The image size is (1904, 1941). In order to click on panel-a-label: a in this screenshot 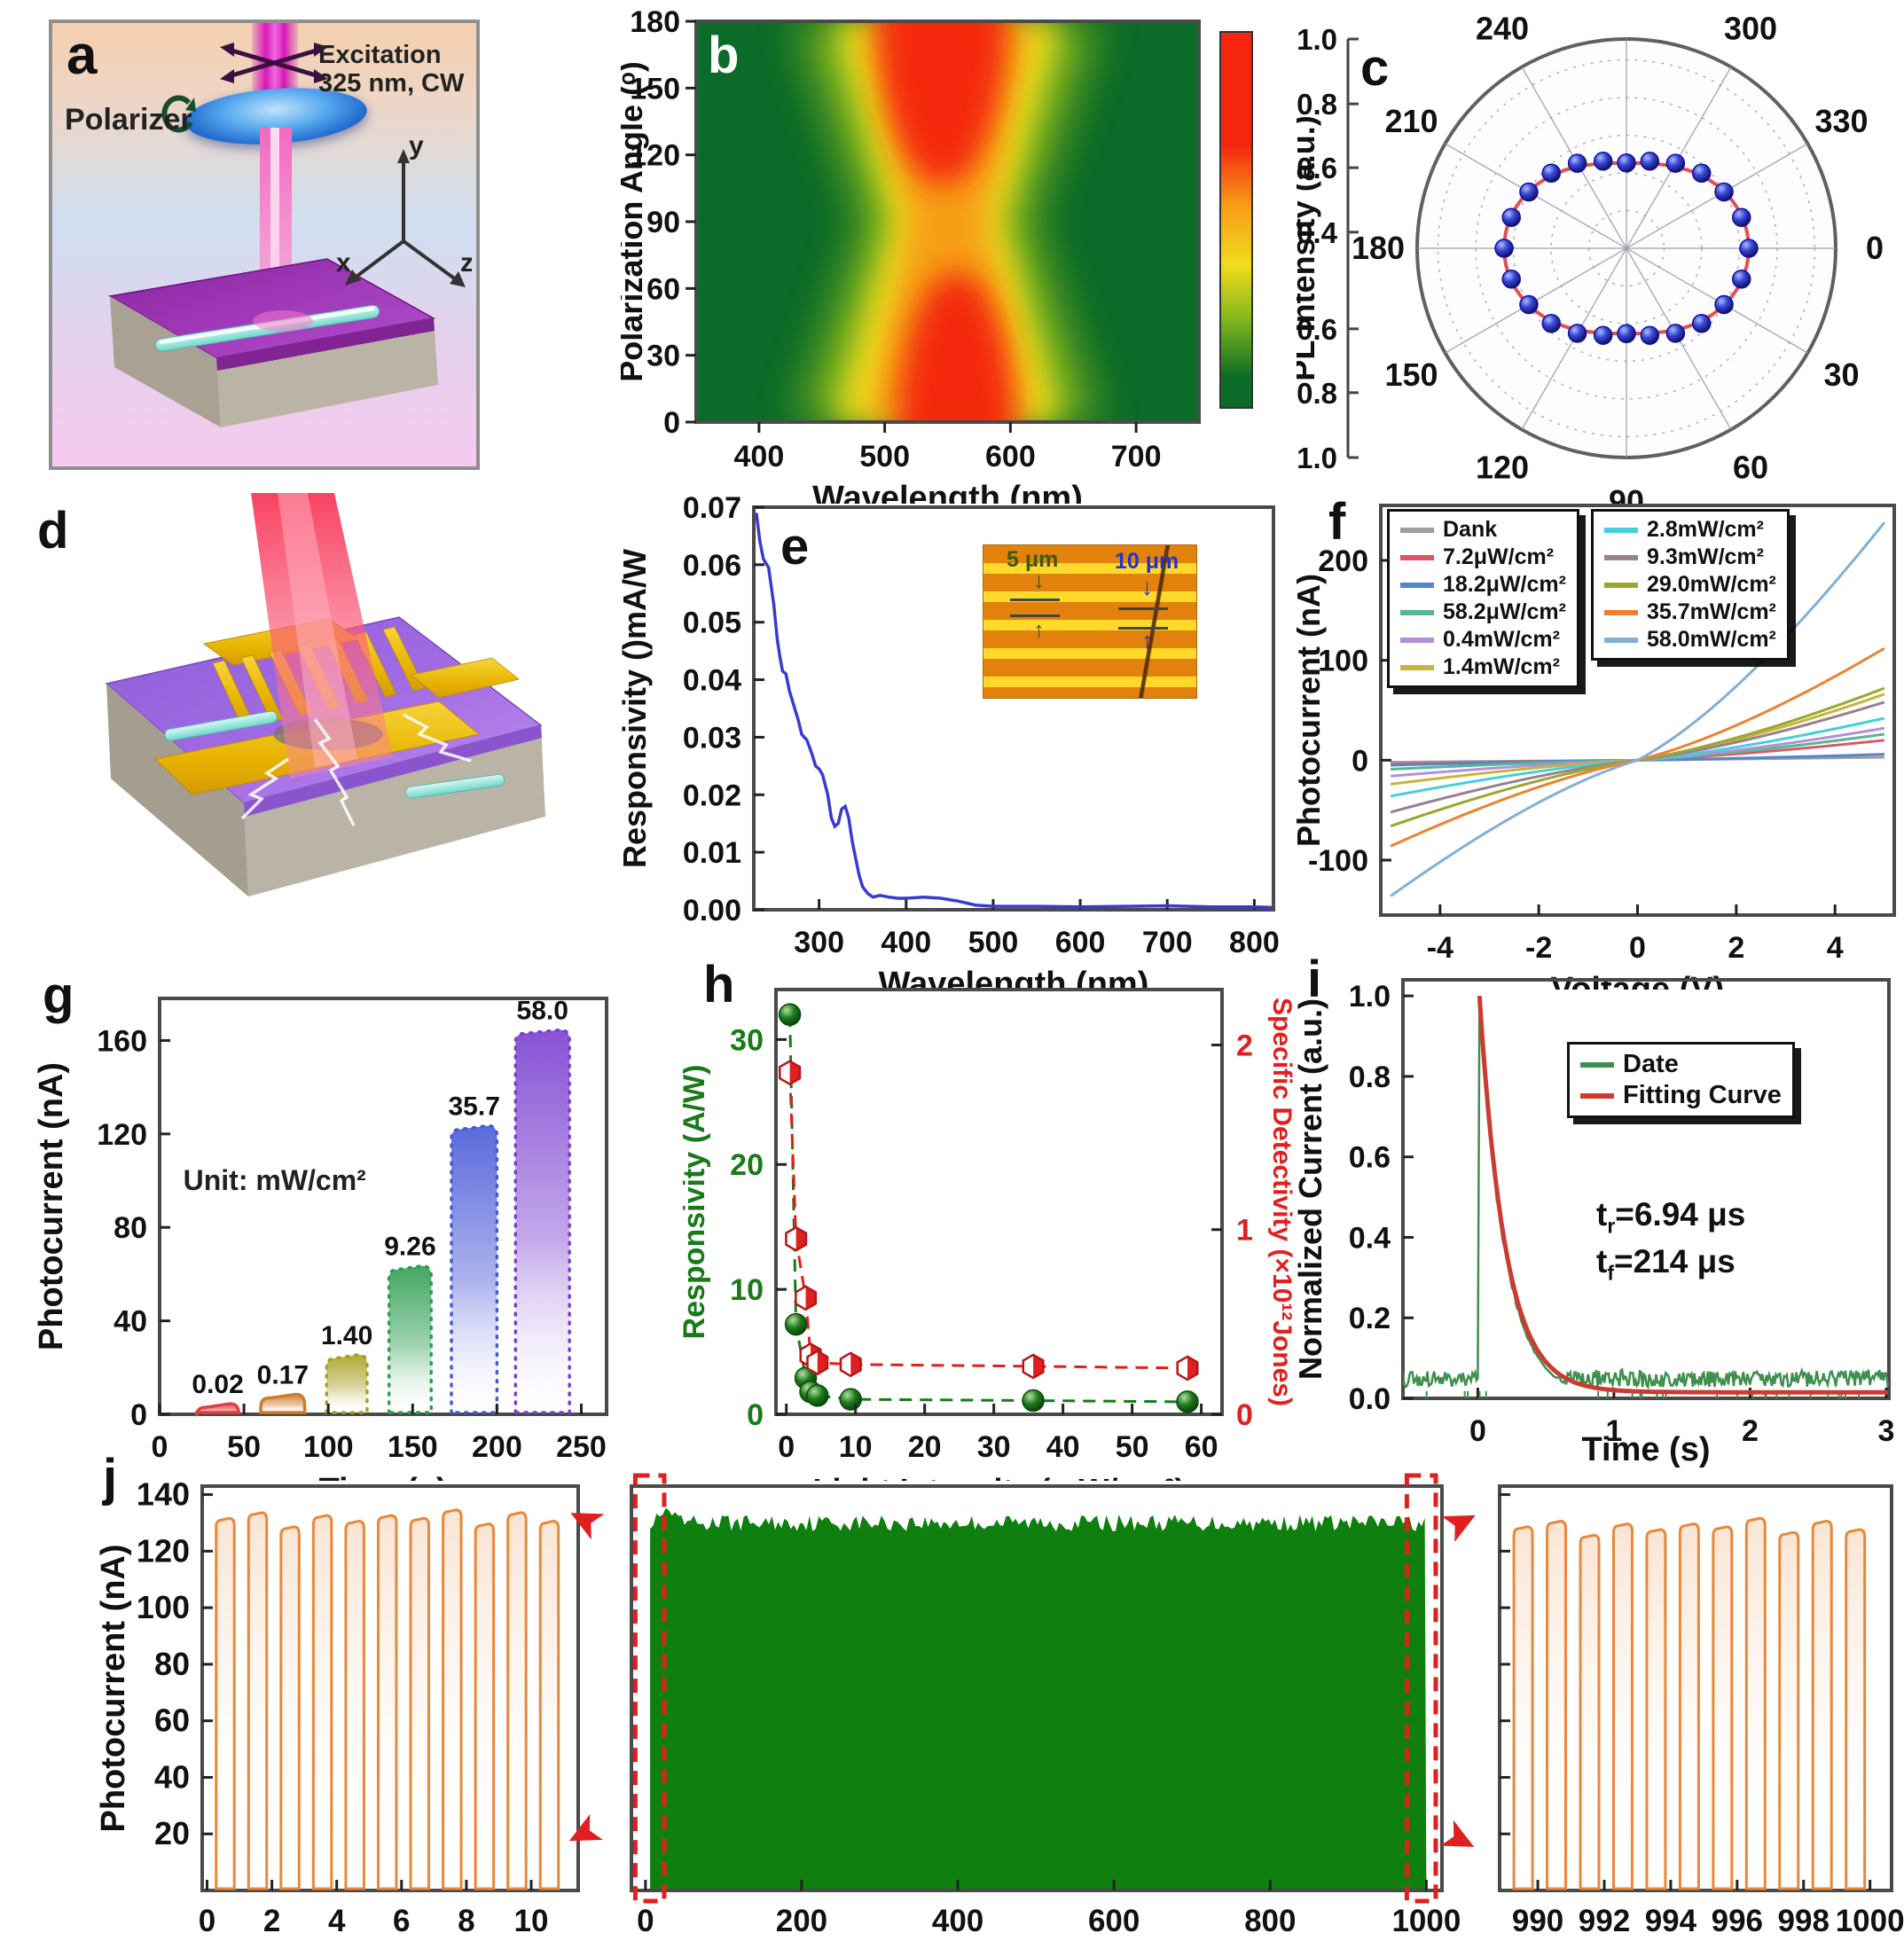, I will do `click(82, 55)`.